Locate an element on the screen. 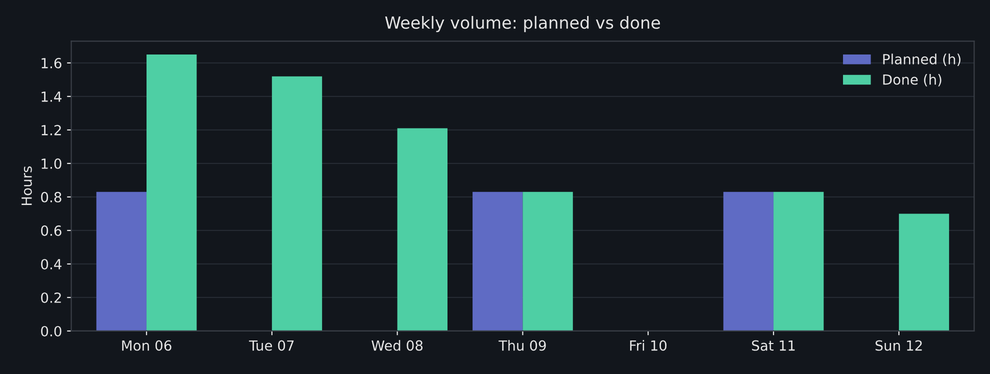 The image size is (990, 374). y-tick-label: 0.4 is located at coordinates (51, 264).